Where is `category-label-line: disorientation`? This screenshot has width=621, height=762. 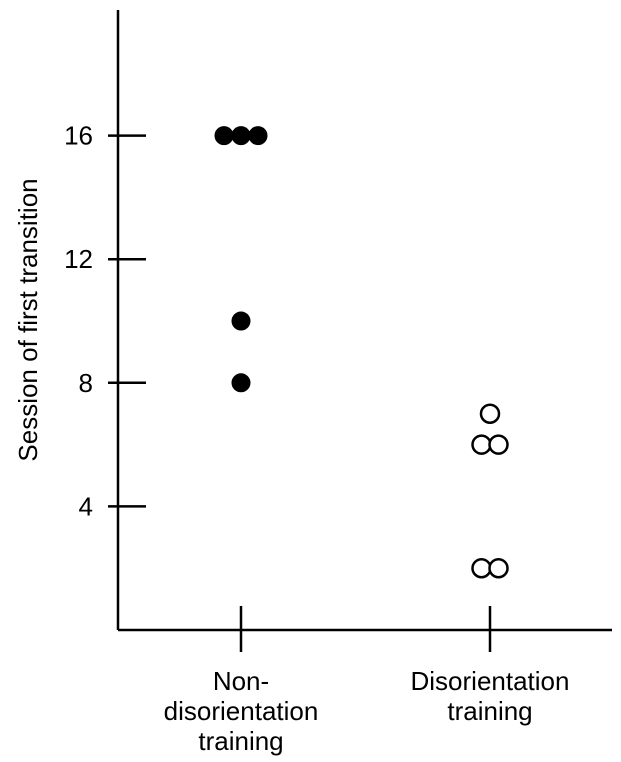
category-label-line: disorientation is located at coordinates (241, 711).